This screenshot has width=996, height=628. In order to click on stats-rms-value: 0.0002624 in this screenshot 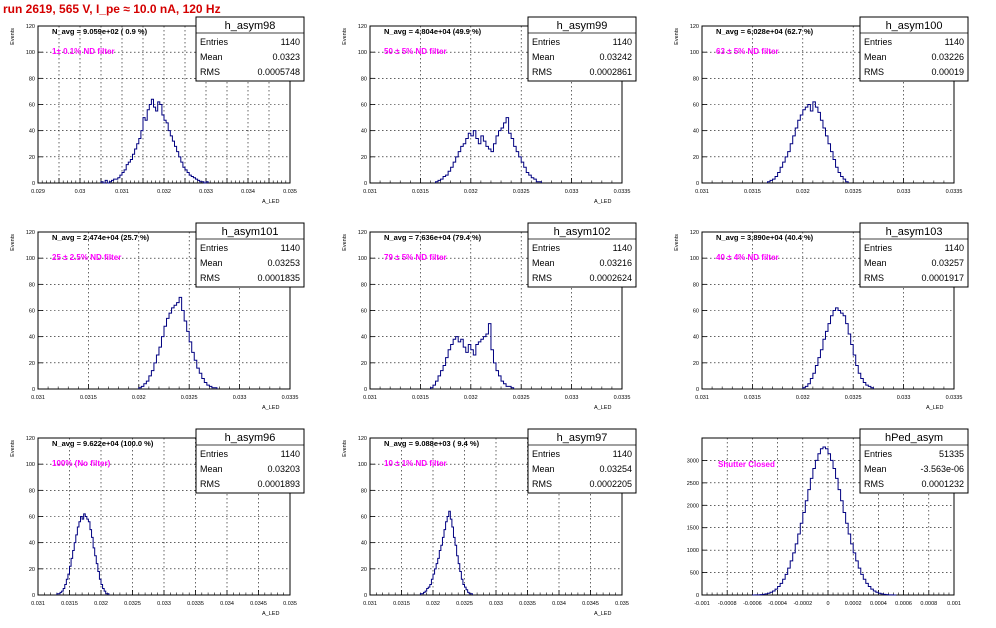, I will do `click(610, 278)`.